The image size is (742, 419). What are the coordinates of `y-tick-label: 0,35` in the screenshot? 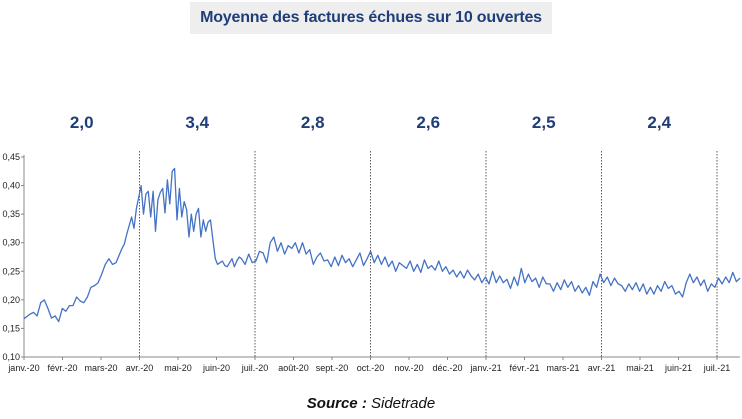 It's located at (11, 214).